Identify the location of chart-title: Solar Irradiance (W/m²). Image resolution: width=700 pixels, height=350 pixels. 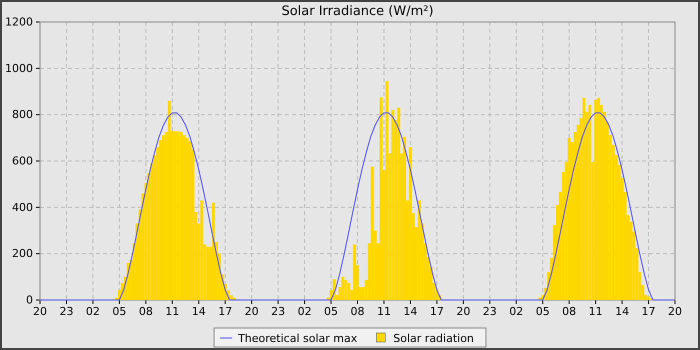
(357, 11).